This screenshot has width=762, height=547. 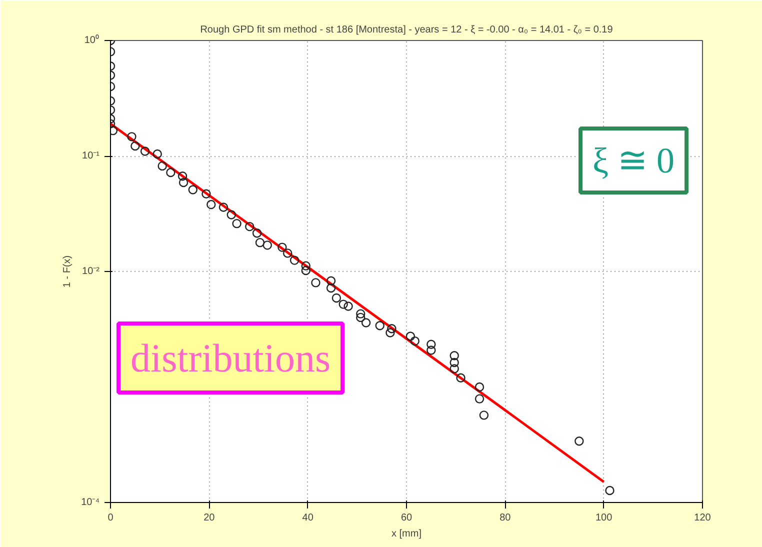 What do you see at coordinates (210, 518) in the screenshot?
I see `x-tick-label: 20` at bounding box center [210, 518].